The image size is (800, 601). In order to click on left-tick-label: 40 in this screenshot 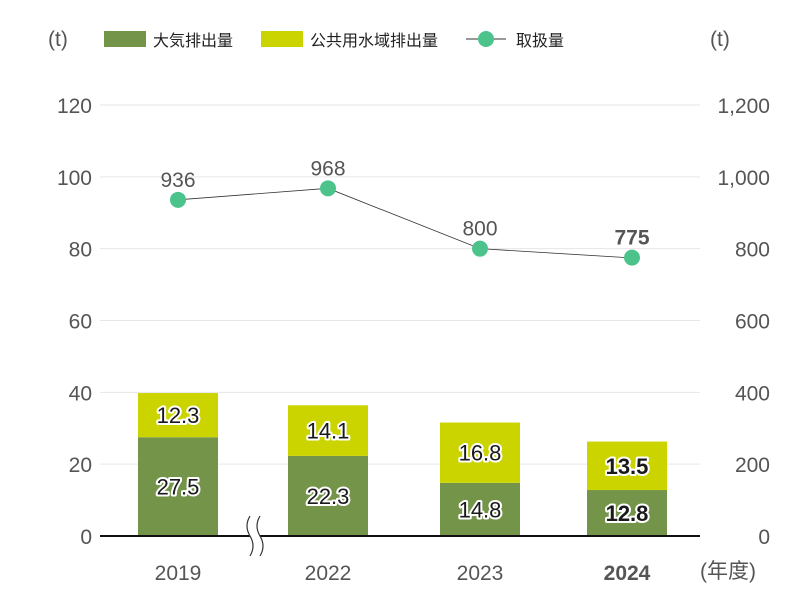, I will do `click(80, 393)`.